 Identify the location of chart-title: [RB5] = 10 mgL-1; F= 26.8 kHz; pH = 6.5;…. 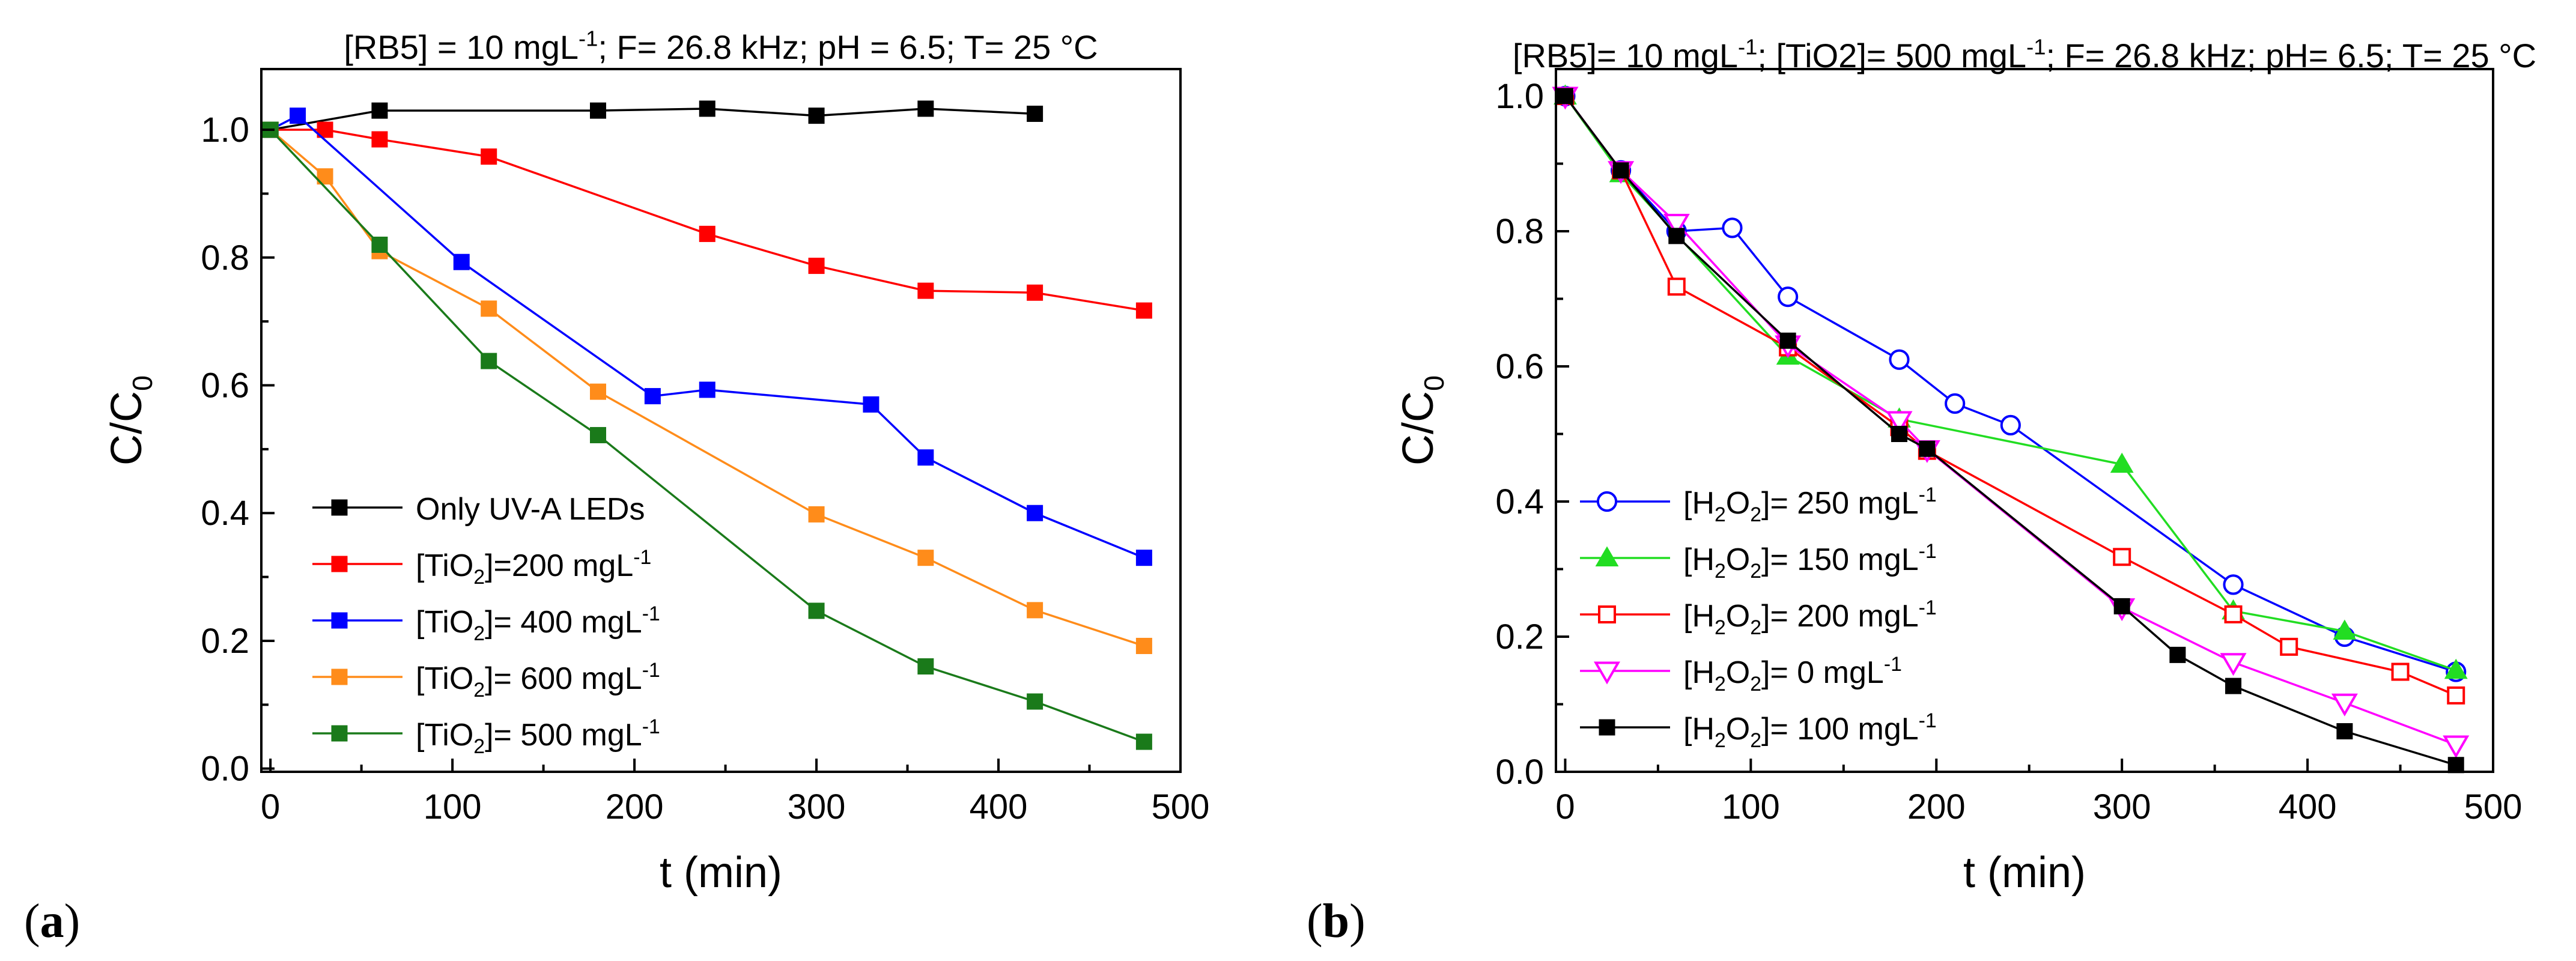
(721, 46).